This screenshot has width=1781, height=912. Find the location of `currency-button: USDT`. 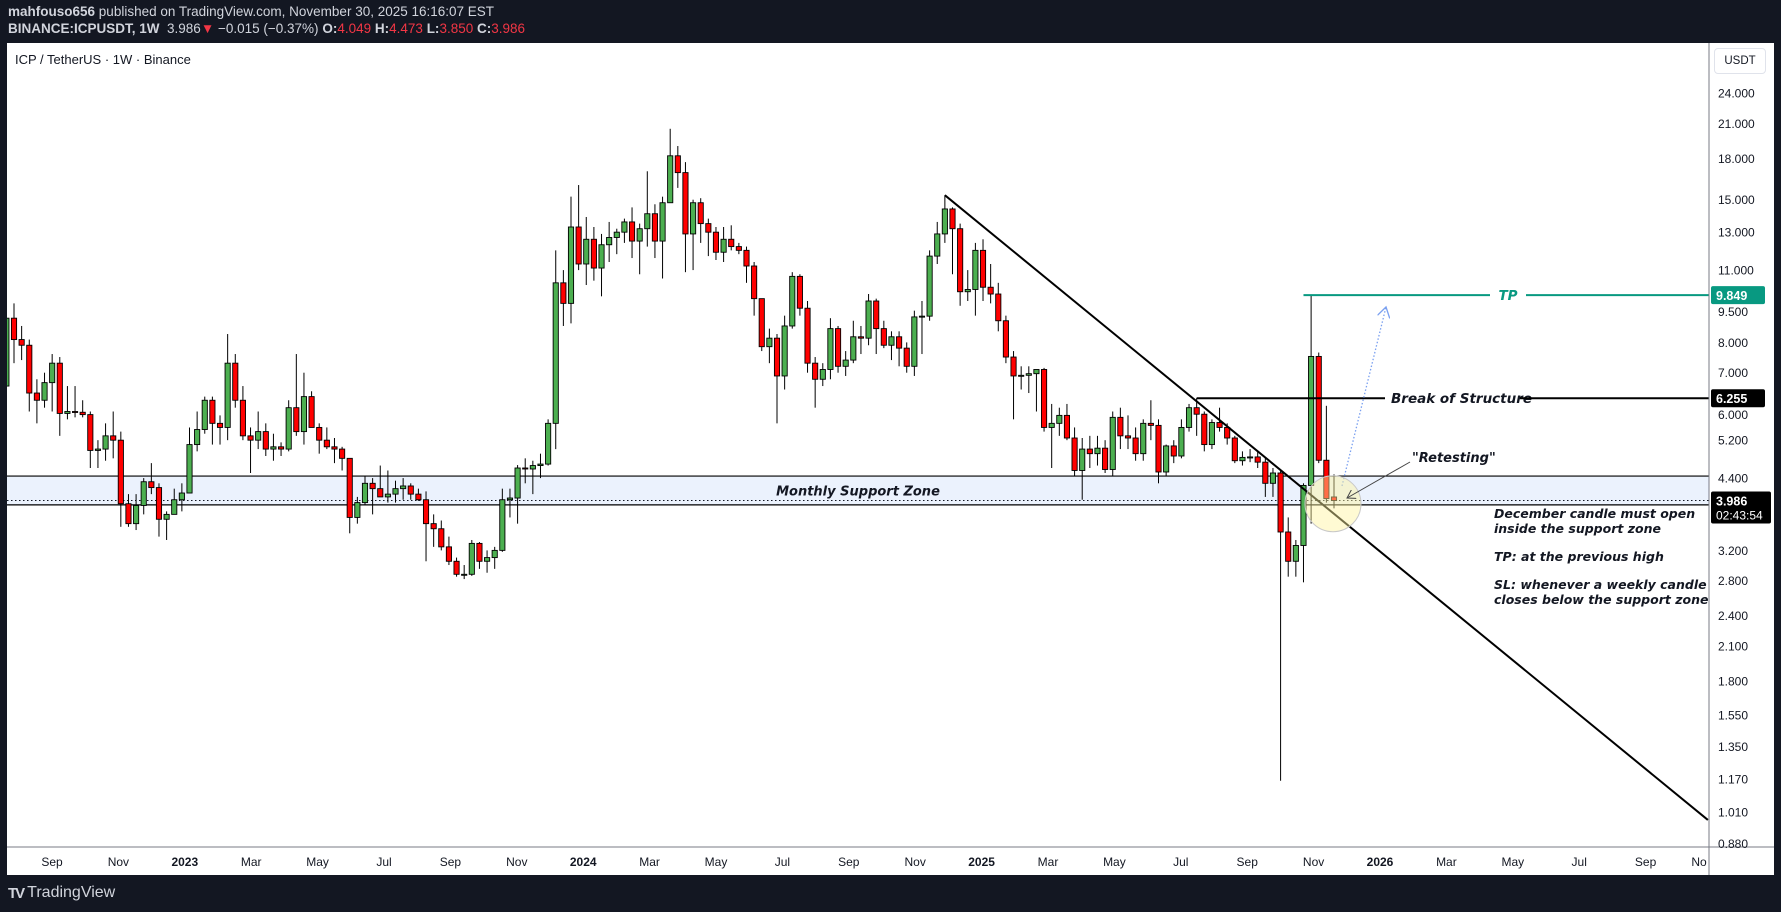

currency-button: USDT is located at coordinates (1740, 61).